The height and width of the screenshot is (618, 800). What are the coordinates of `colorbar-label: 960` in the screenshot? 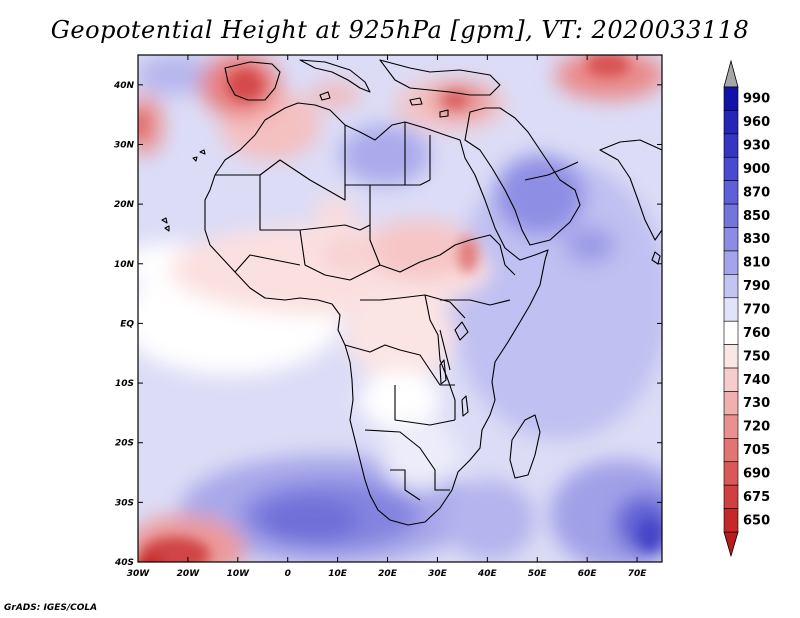 It's located at (756, 122).